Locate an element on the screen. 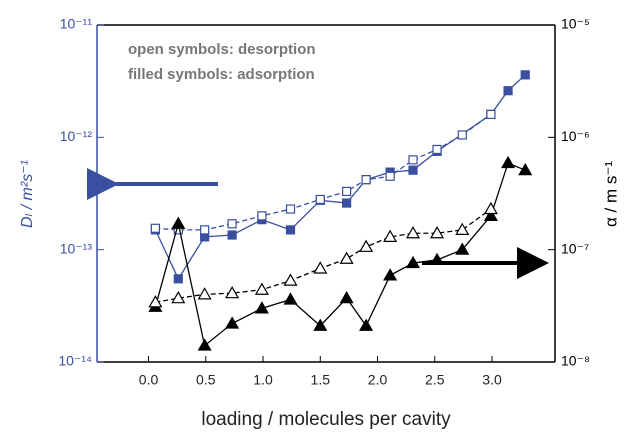 This screenshot has width=633, height=435. annotation: open symbols: desorption is located at coordinates (222, 49).